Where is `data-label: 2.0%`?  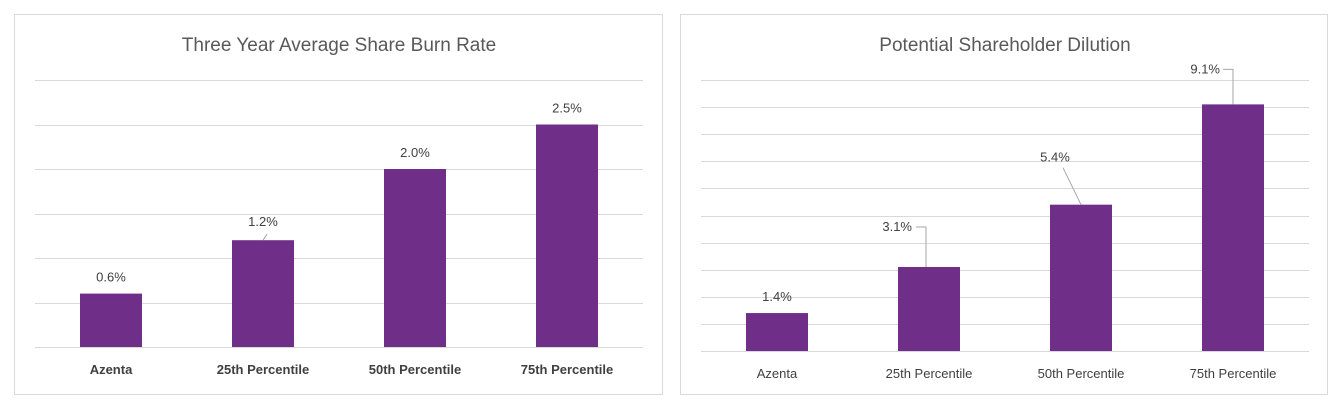
data-label: 2.0% is located at coordinates (415, 152).